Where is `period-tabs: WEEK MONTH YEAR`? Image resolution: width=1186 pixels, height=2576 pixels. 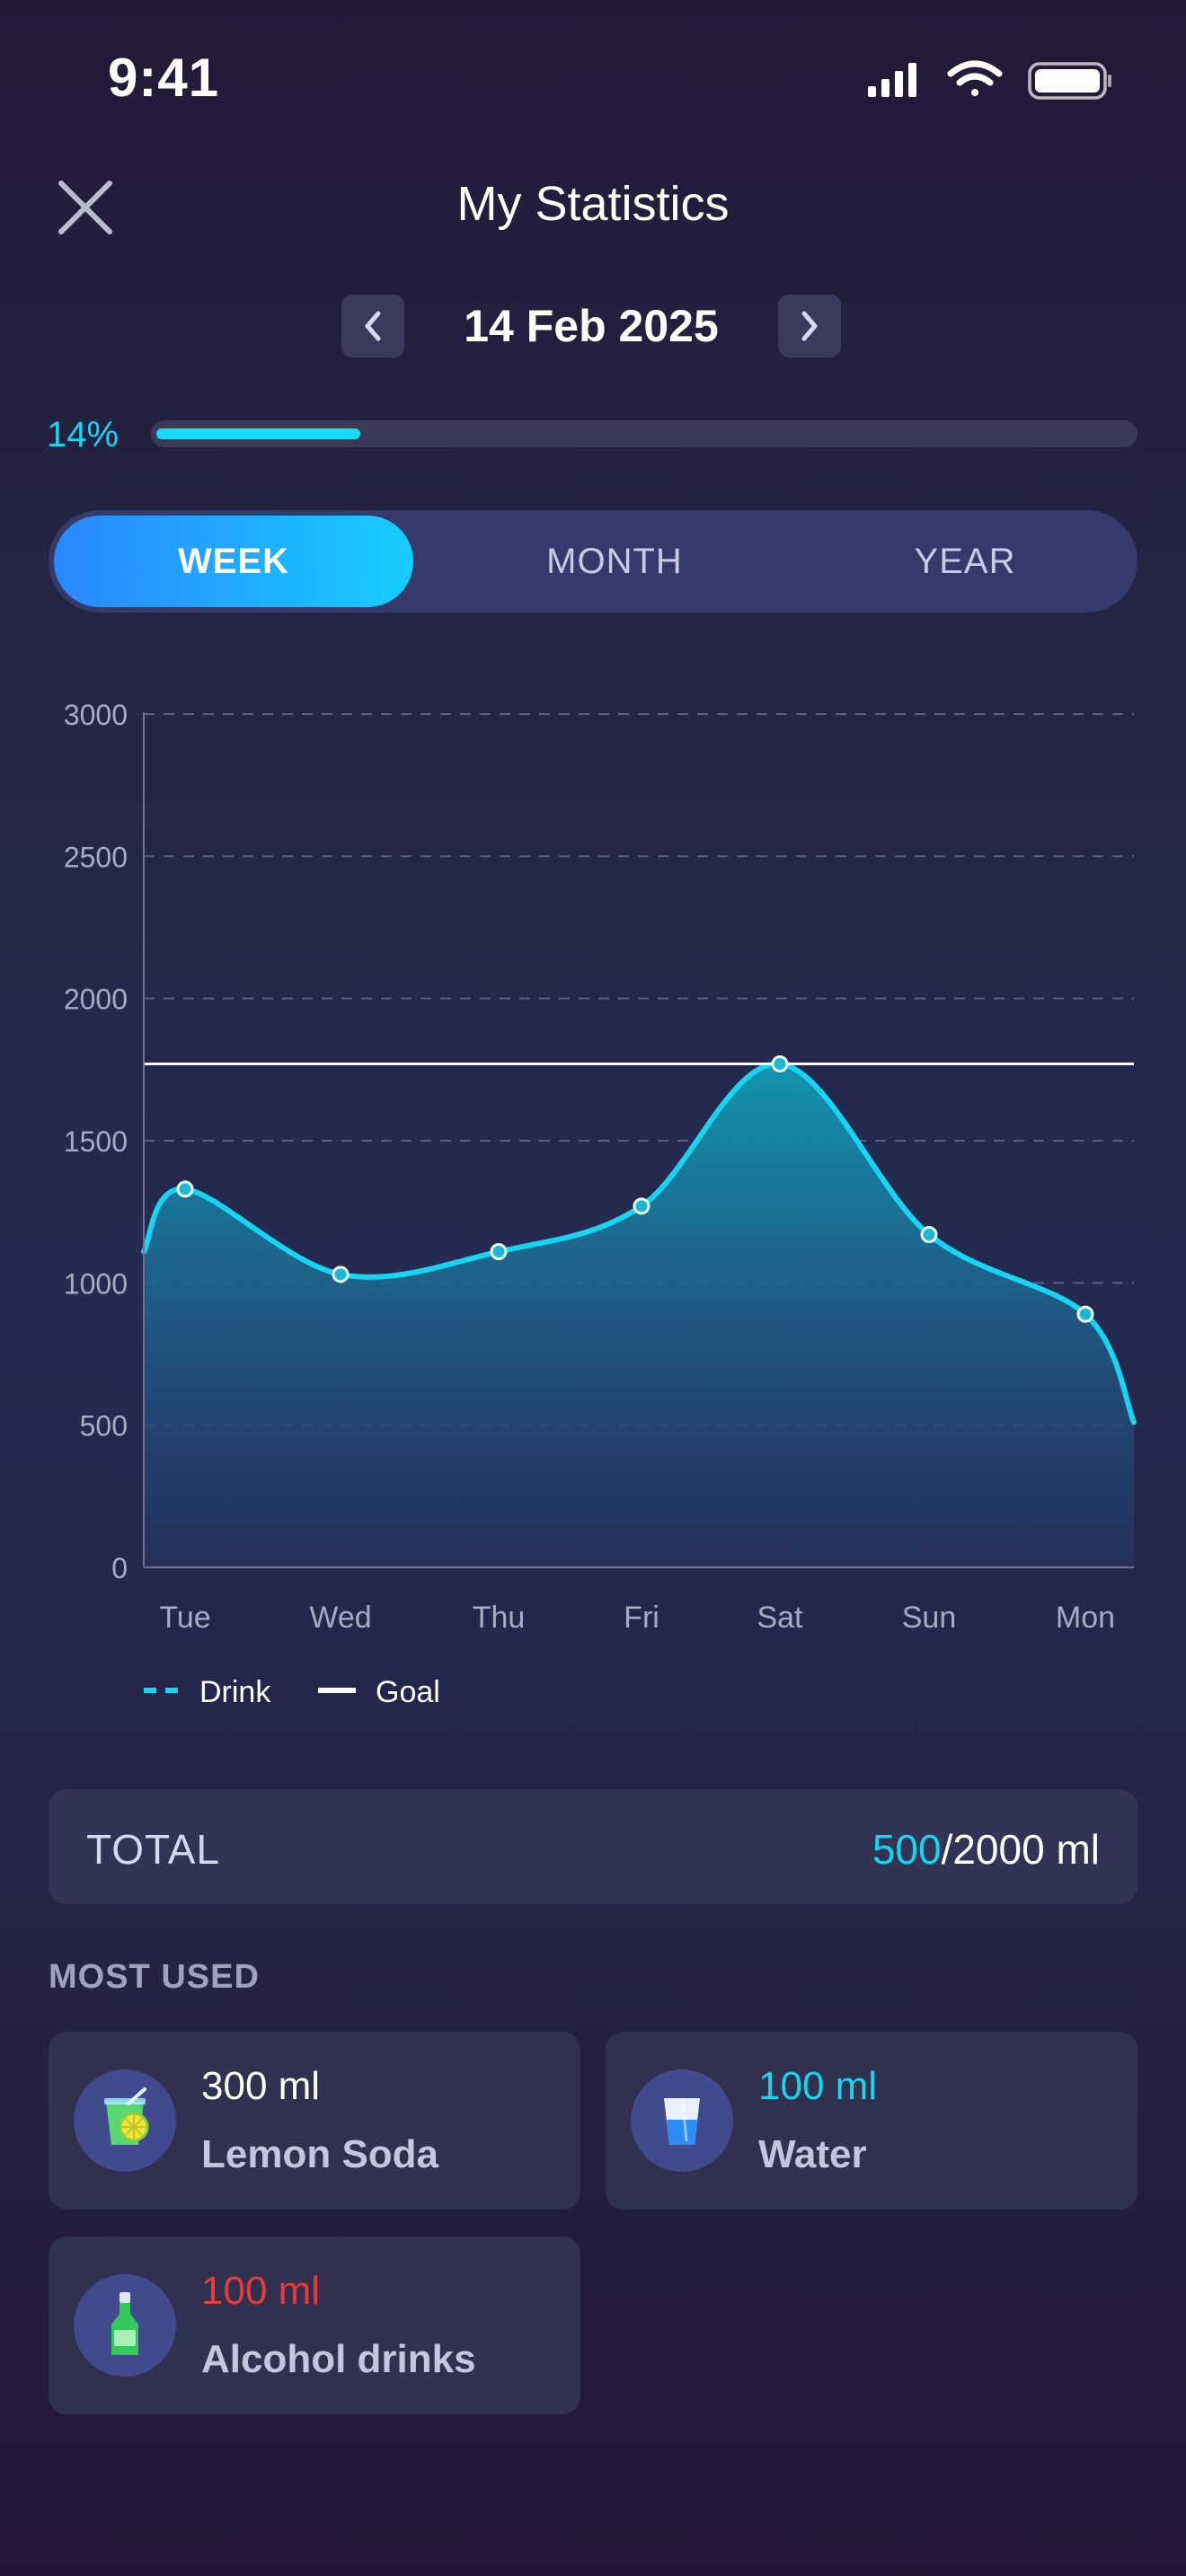
period-tabs: WEEK MONTH YEAR is located at coordinates (593, 561).